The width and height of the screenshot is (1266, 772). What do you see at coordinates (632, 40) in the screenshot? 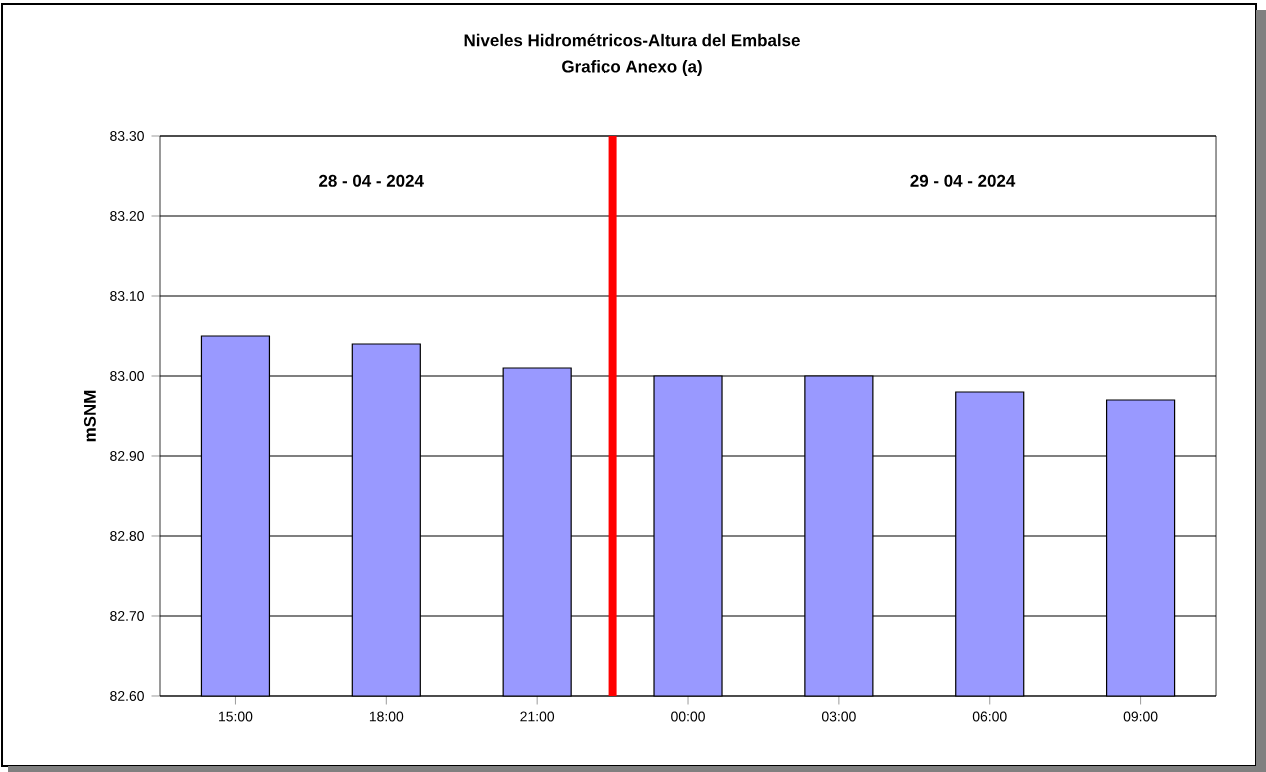
I see `chart-title: Niveles Hidrométricos-Altura del Embalse` at bounding box center [632, 40].